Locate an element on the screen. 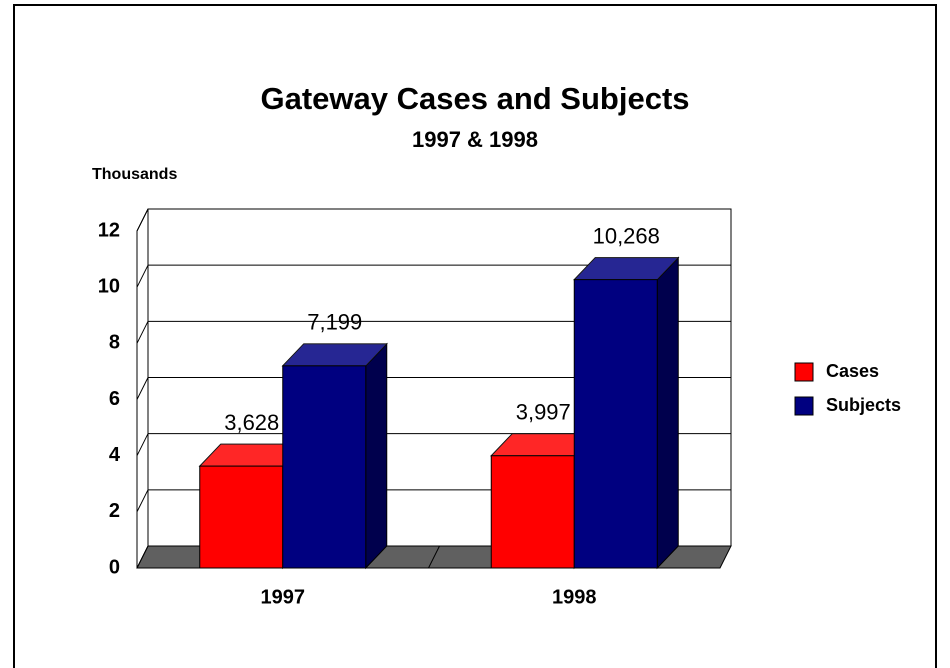  y-axis-label: Thousands is located at coordinates (134, 174).